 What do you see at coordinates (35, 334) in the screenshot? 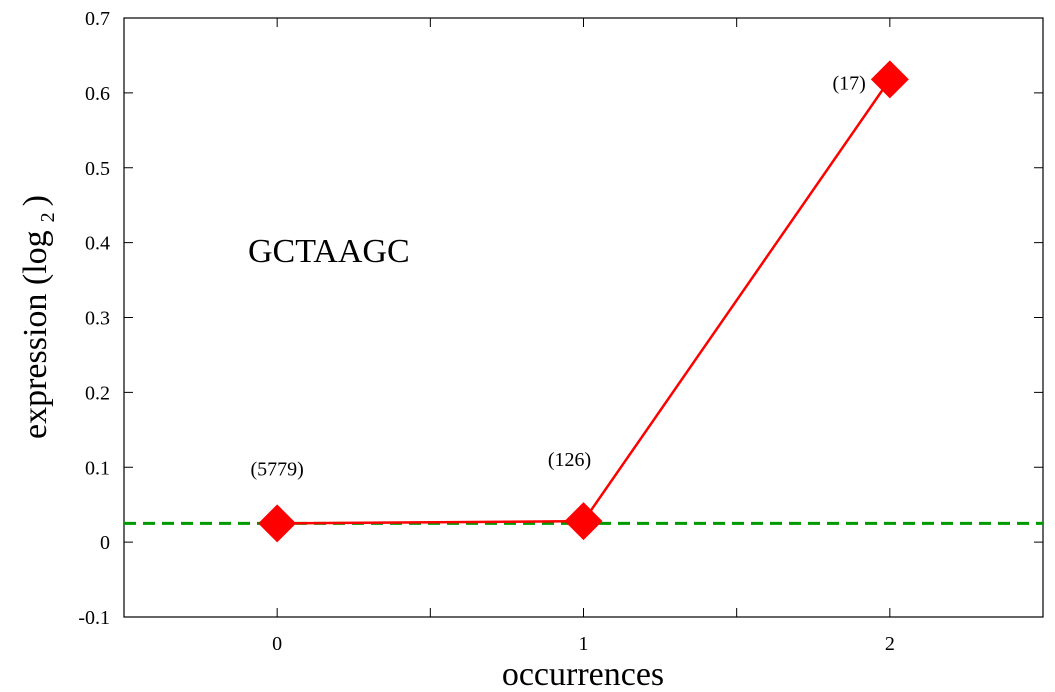
I see `y-axis-title-main: expression (log` at bounding box center [35, 334].